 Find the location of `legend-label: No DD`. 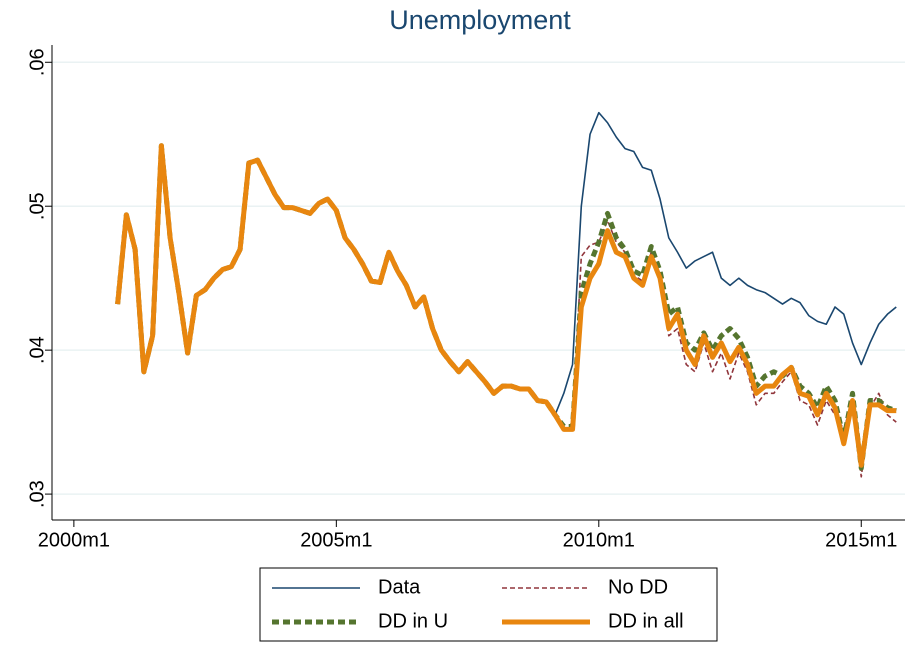

legend-label: No DD is located at coordinates (638, 587).